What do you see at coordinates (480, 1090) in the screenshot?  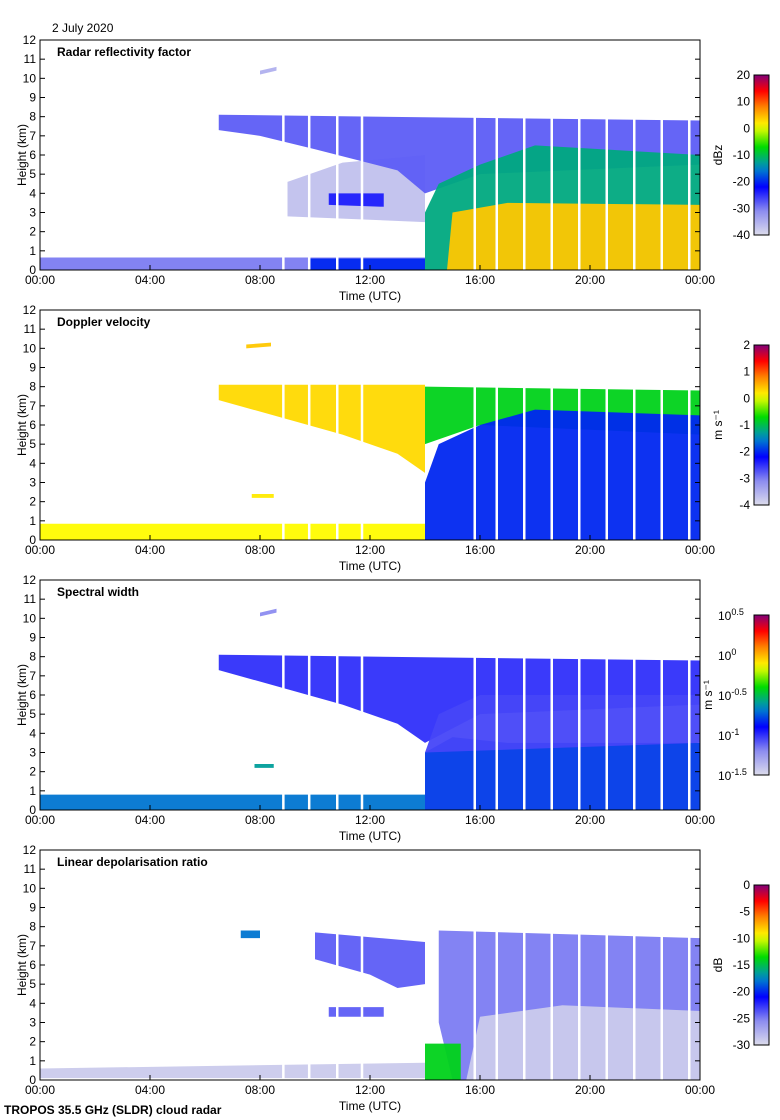 I see `x-tick-label: 16:00` at bounding box center [480, 1090].